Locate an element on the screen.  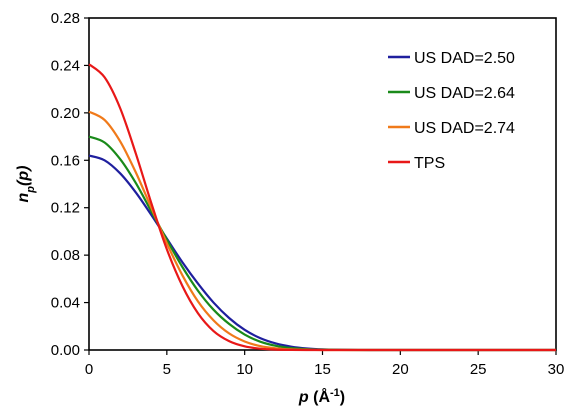
y-tick-label: 0.04 is located at coordinates (65, 303).